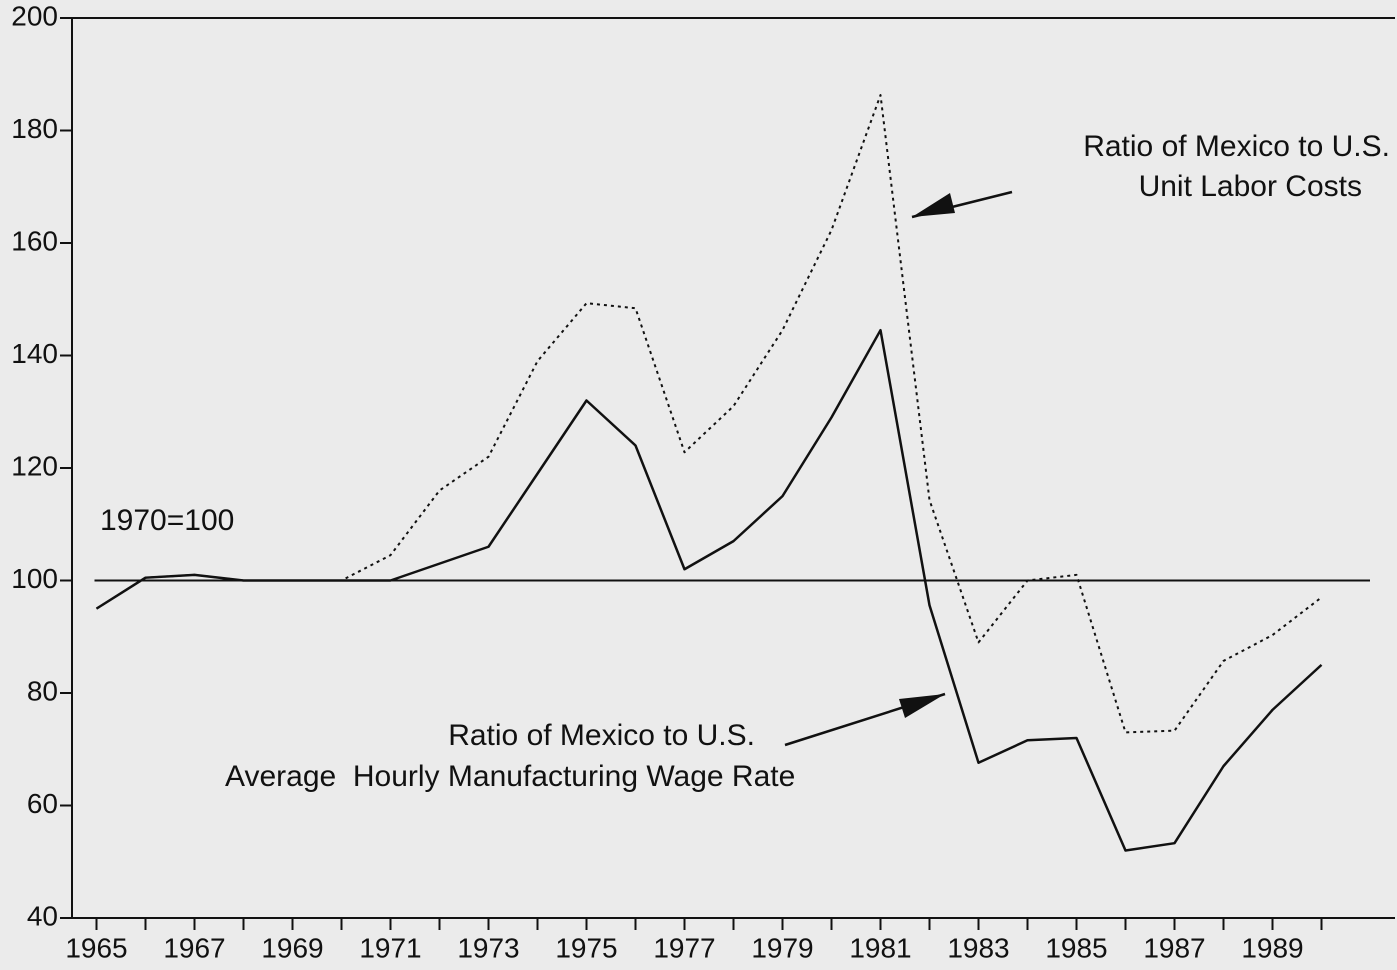 This screenshot has width=1397, height=970. I want to click on y-tick-label: 80, so click(42, 690).